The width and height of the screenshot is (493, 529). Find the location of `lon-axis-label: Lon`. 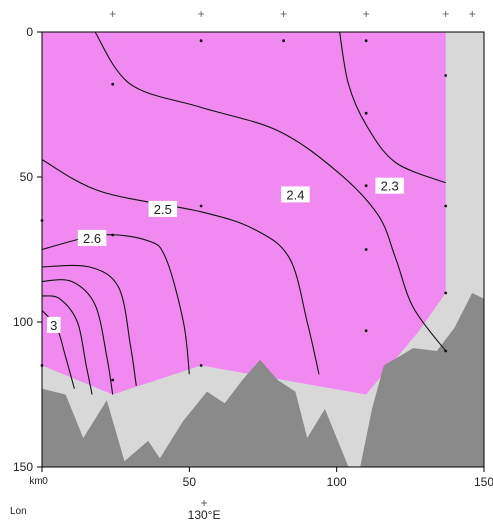

lon-axis-label: Lon is located at coordinates (18, 511).